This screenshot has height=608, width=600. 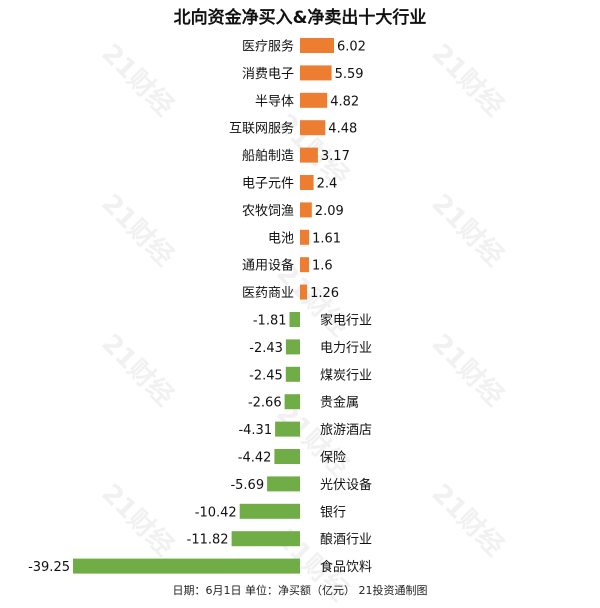 What do you see at coordinates (268, 293) in the screenshot?
I see `category-label: 医药商业` at bounding box center [268, 293].